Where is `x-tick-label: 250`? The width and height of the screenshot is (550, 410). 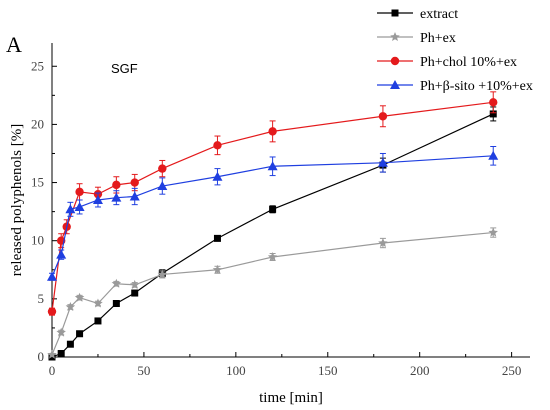 x-tick-label: 250 is located at coordinates (512, 370).